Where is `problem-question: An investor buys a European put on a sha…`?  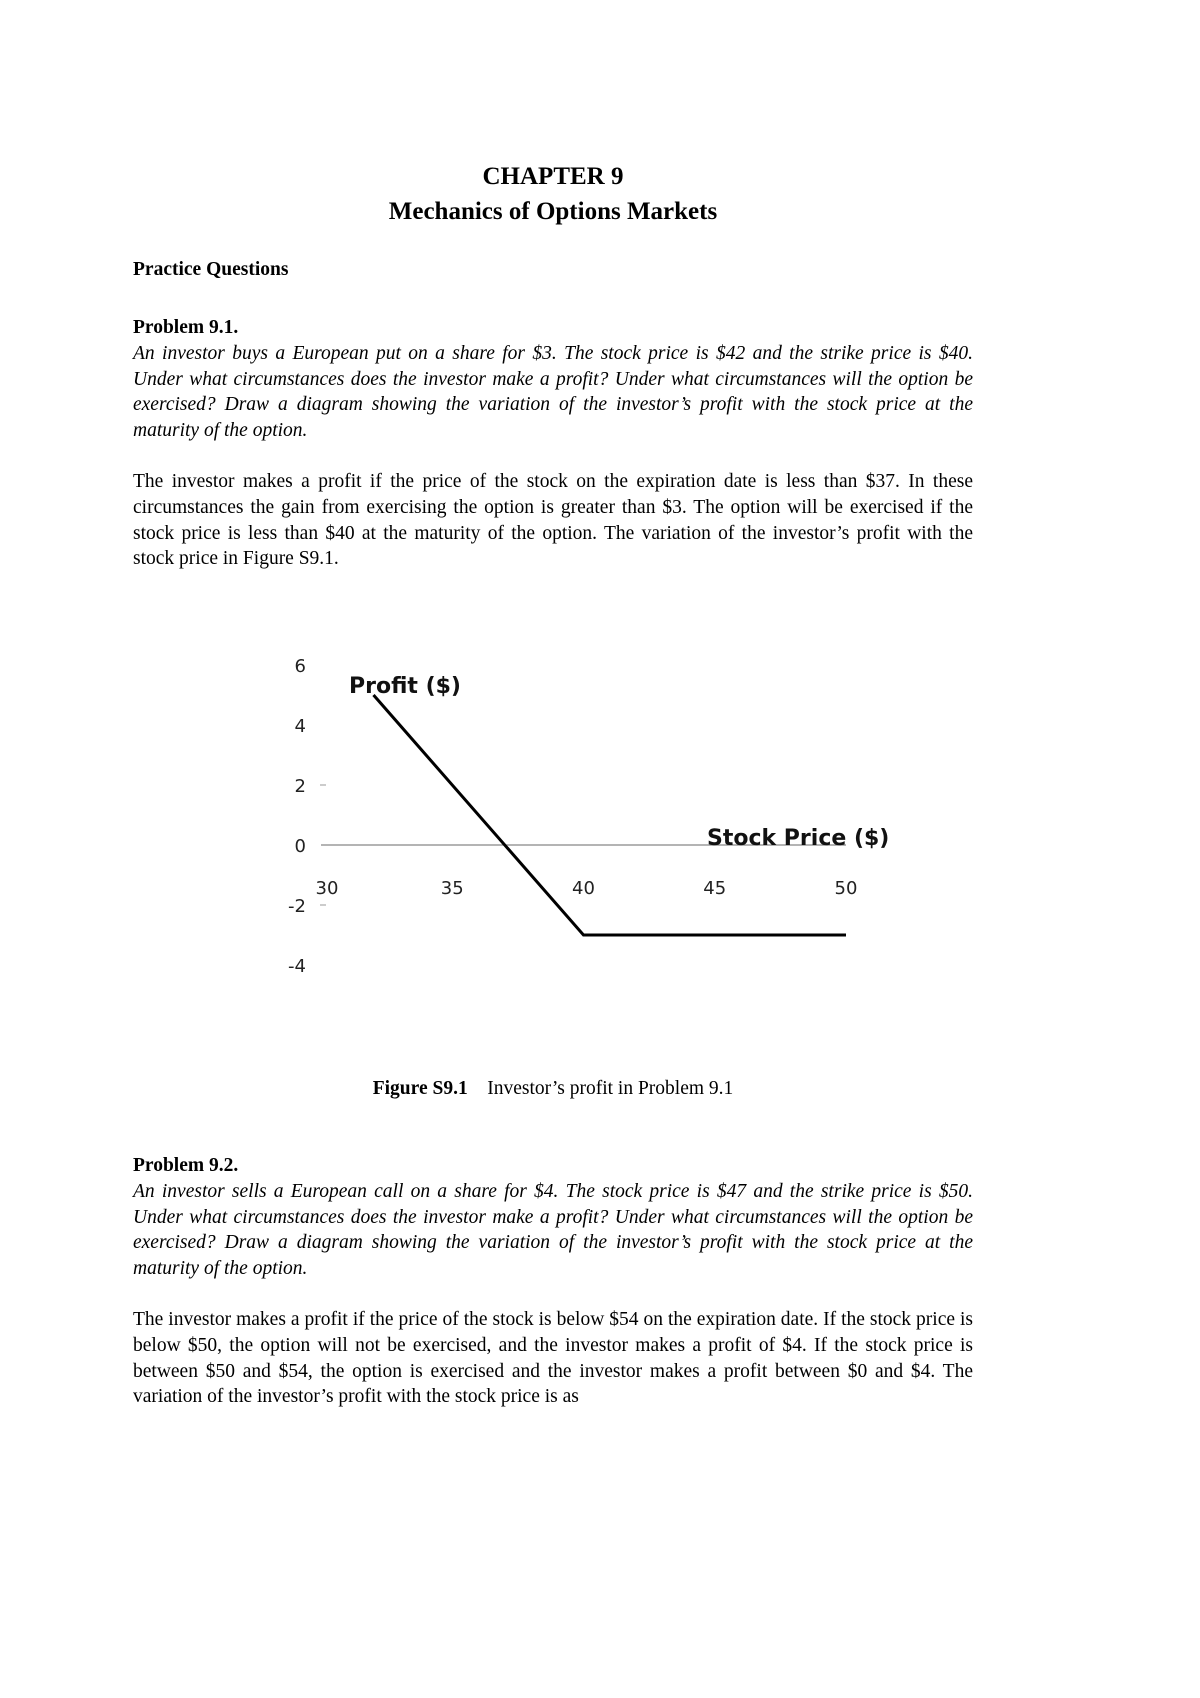
problem-question: An investor buys a European put on a sha… is located at coordinates (553, 392).